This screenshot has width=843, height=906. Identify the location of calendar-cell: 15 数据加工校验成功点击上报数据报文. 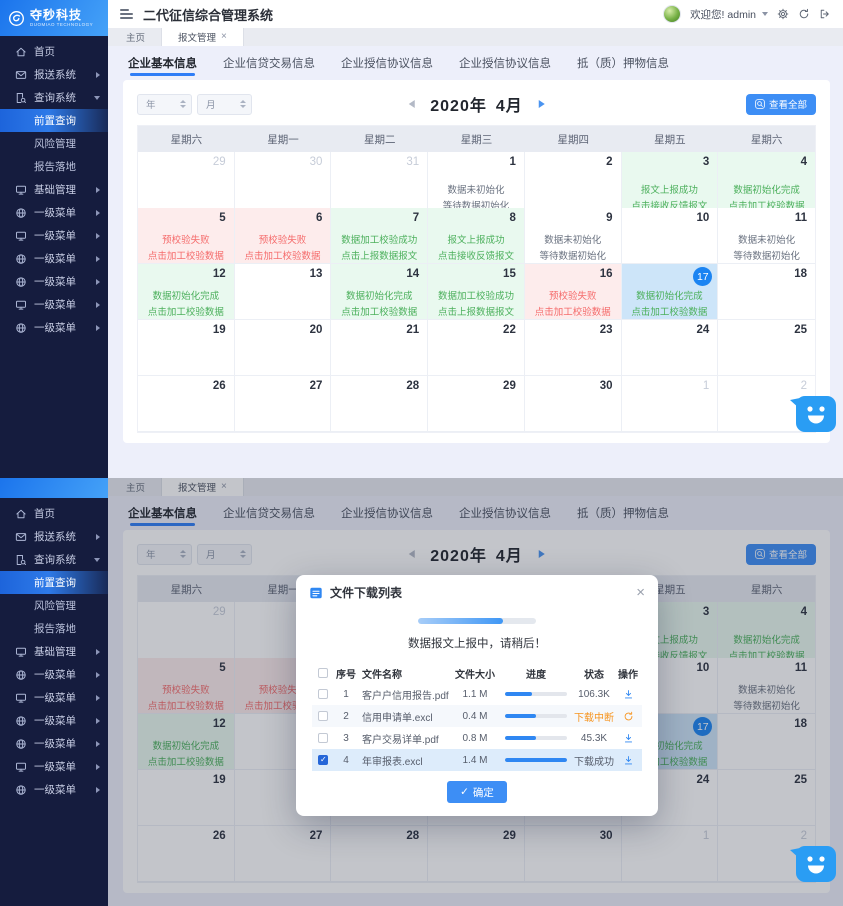
(476, 292).